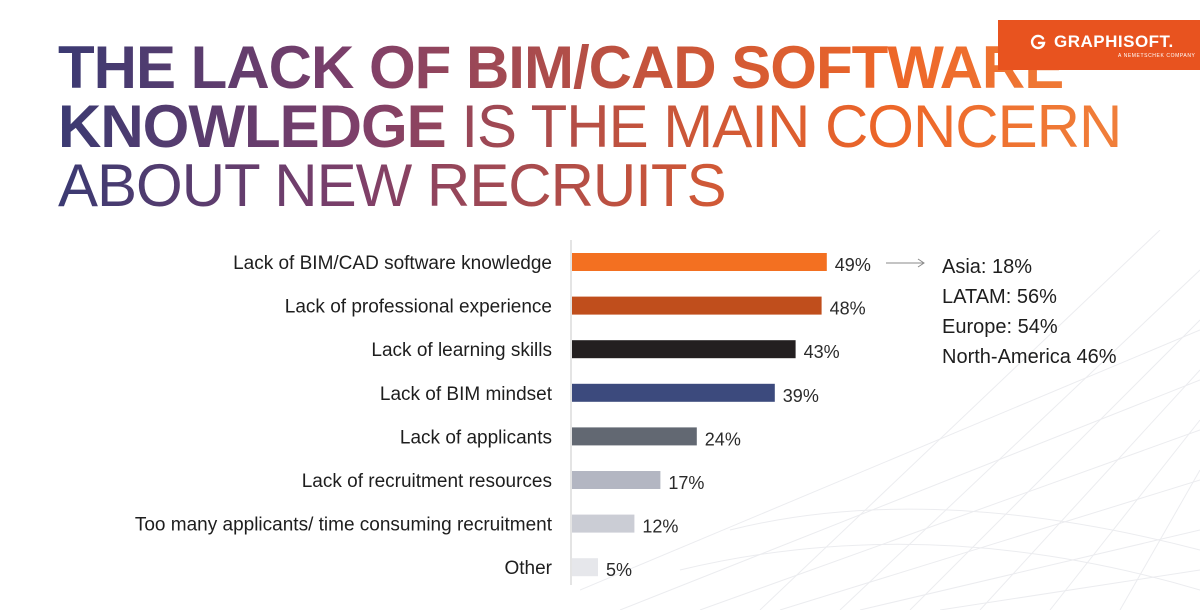  I want to click on region-line: Europe: 54%, so click(1000, 327).